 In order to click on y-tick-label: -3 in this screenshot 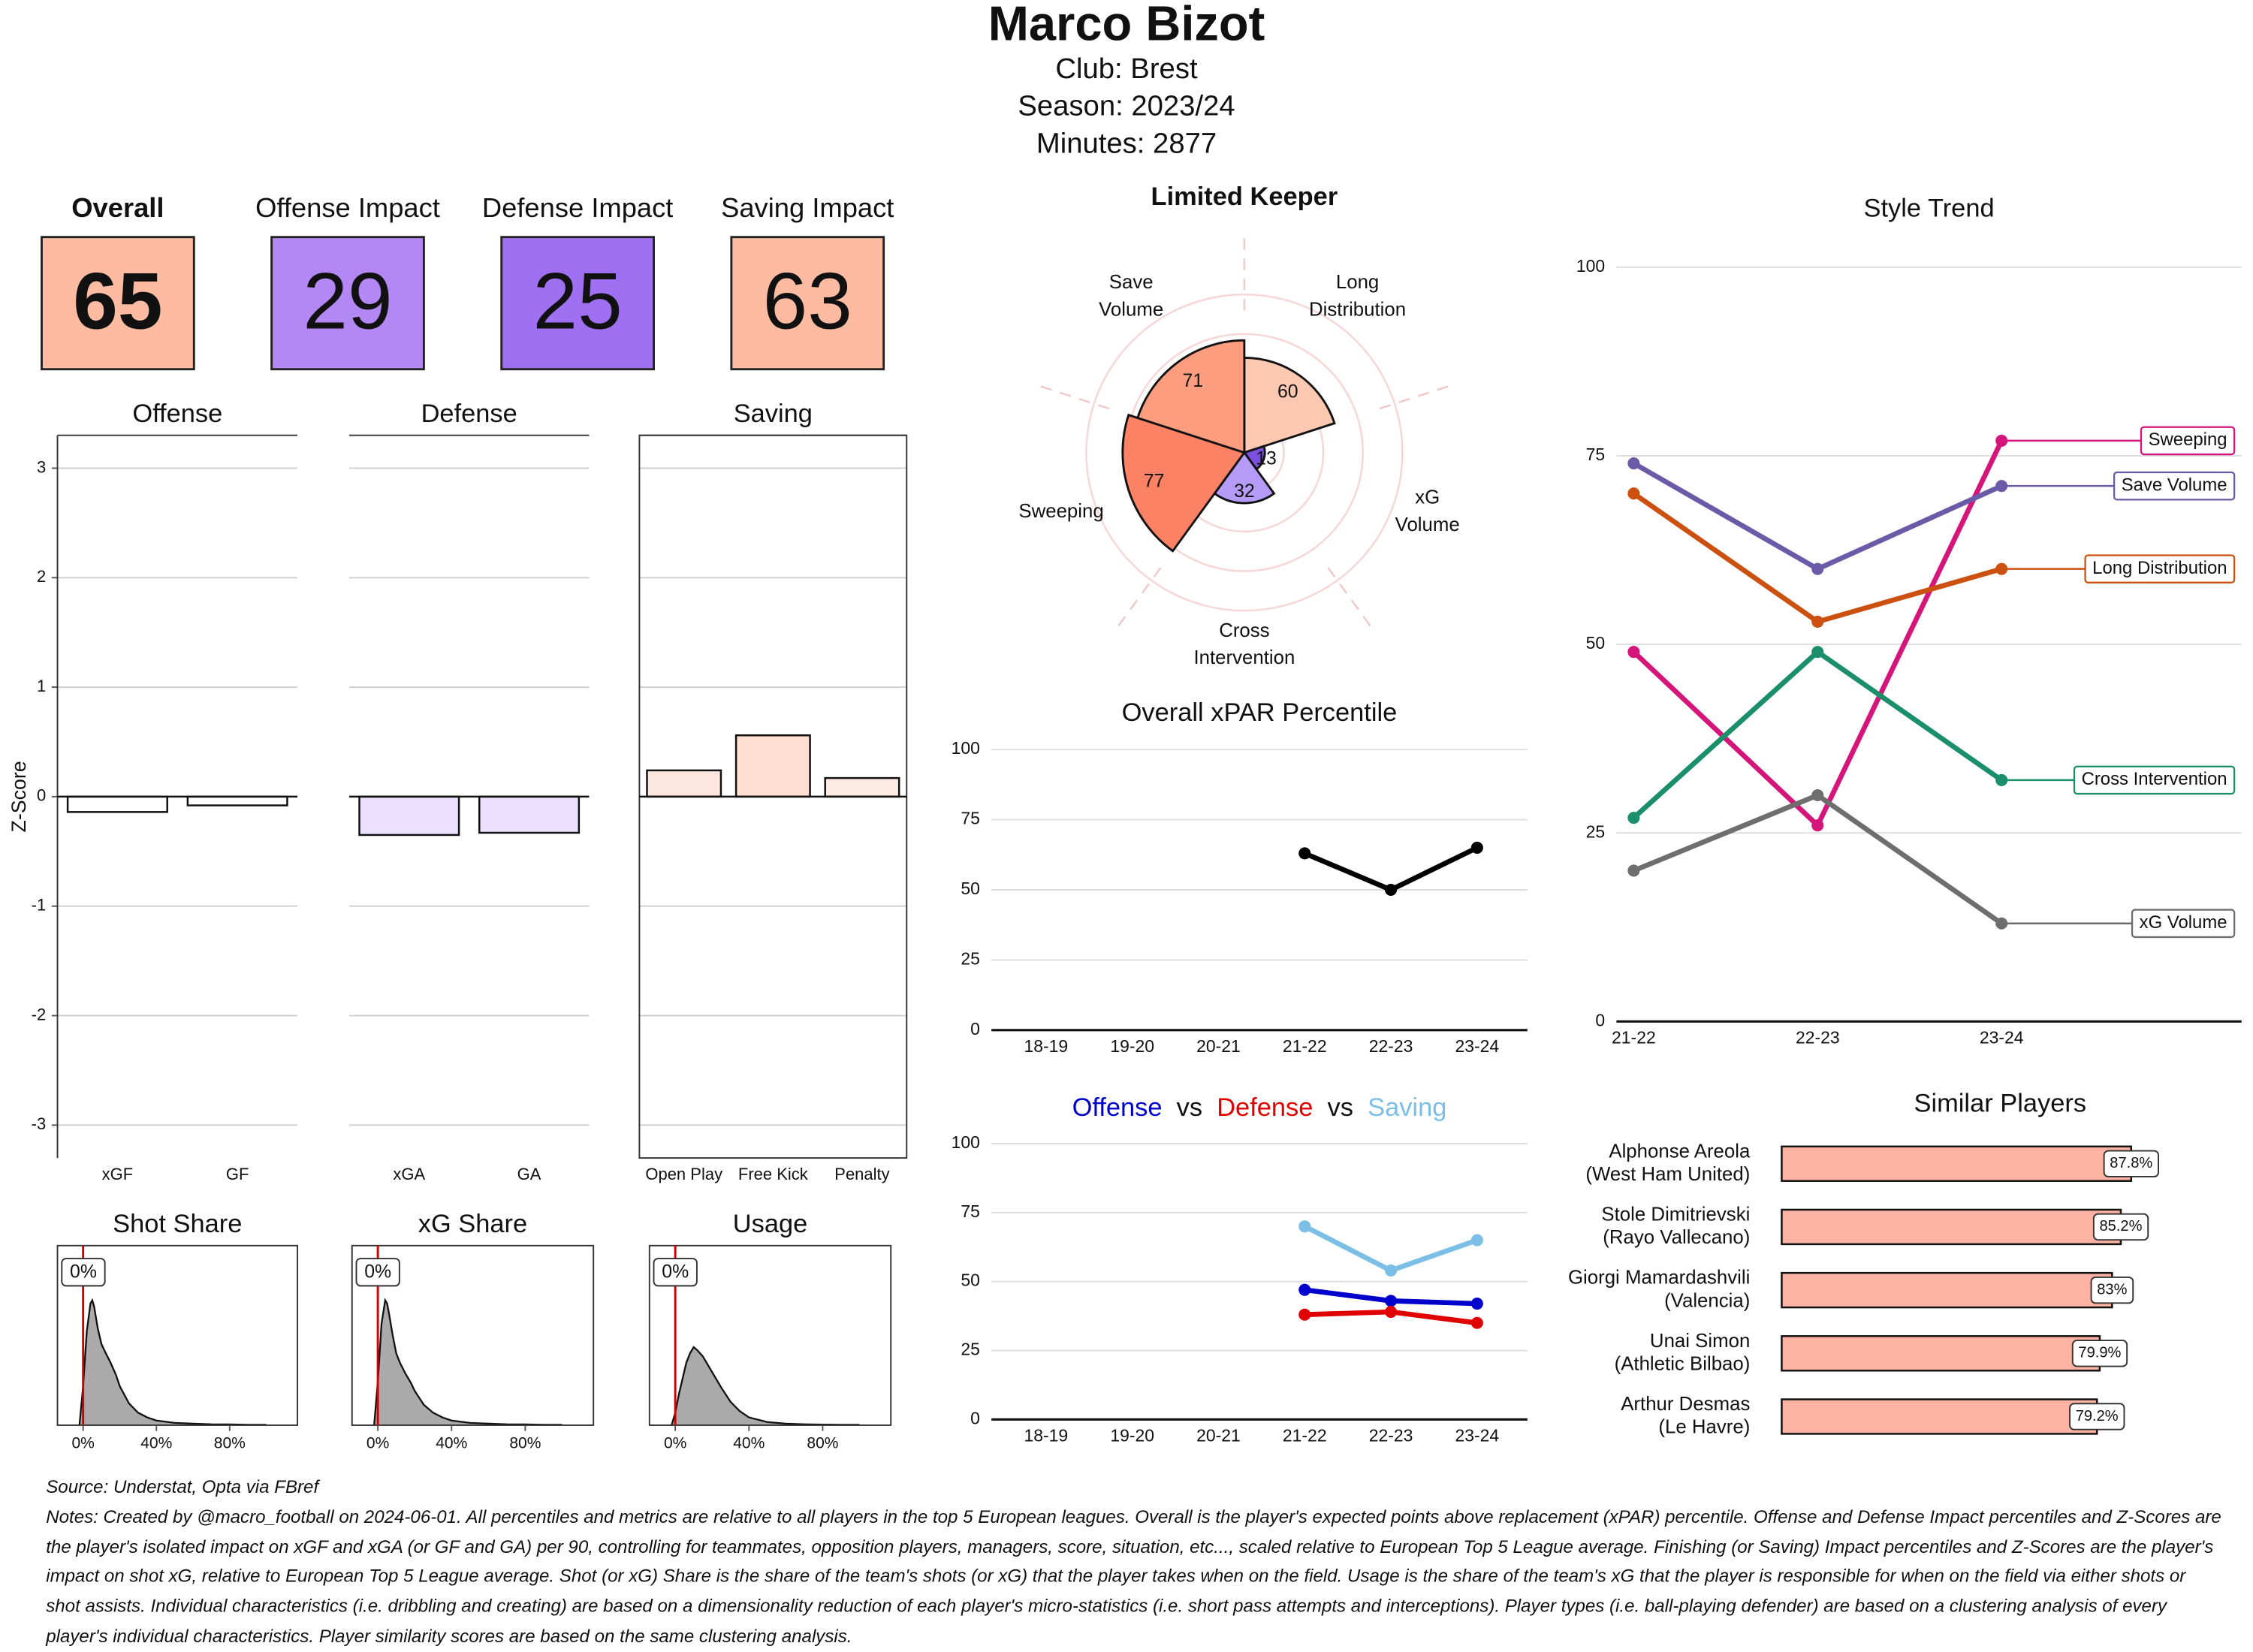, I will do `click(40, 1123)`.